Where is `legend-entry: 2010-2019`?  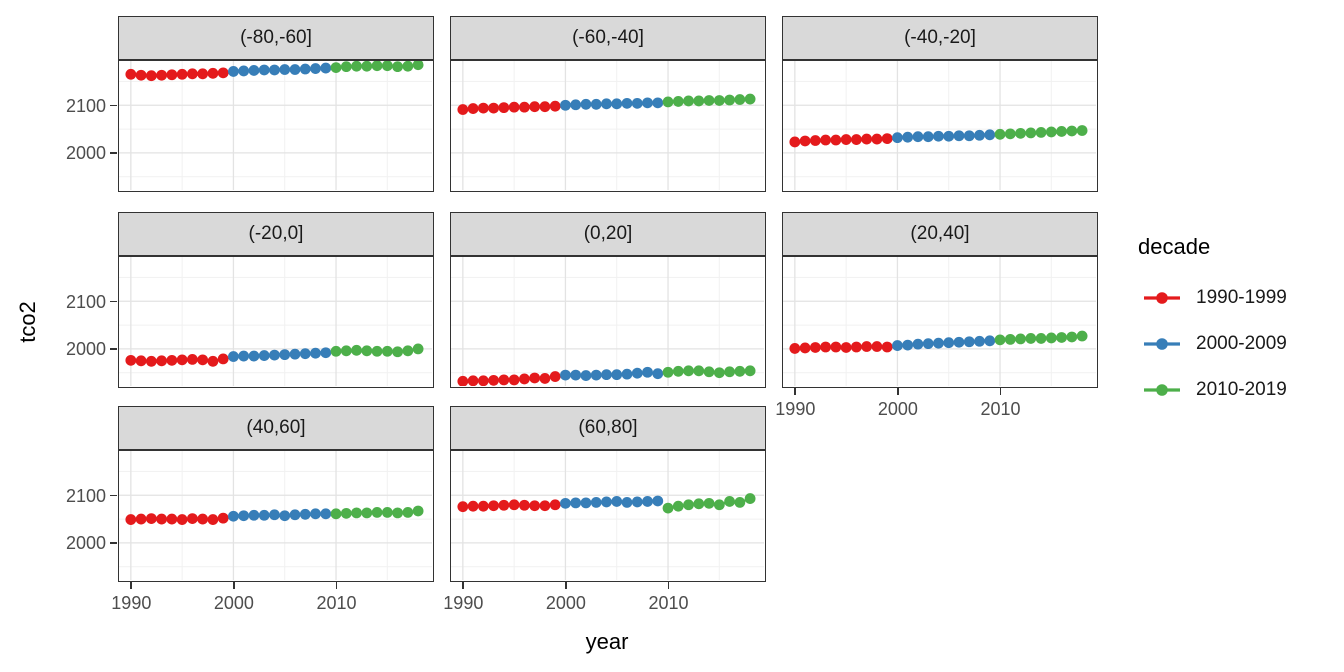 legend-entry: 2010-2019 is located at coordinates (1214, 390).